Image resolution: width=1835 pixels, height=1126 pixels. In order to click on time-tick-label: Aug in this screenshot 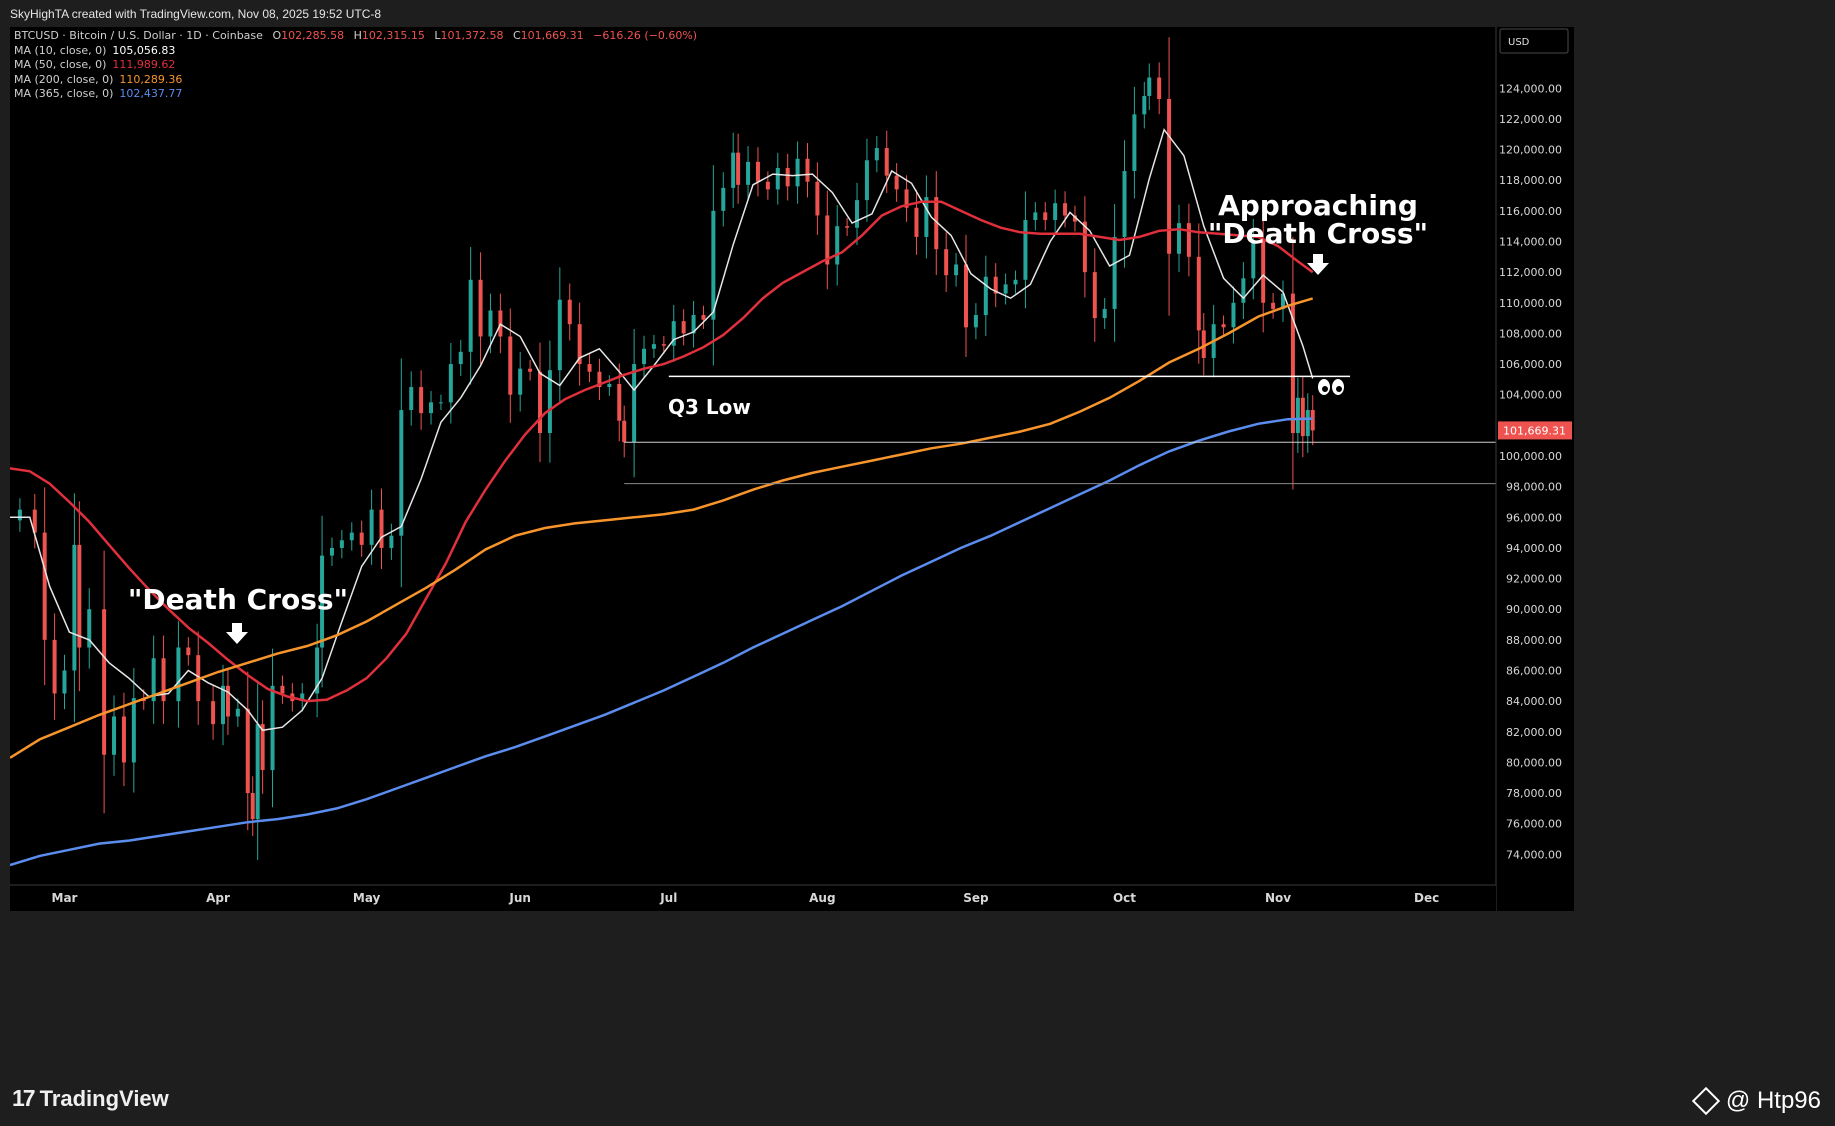, I will do `click(822, 898)`.